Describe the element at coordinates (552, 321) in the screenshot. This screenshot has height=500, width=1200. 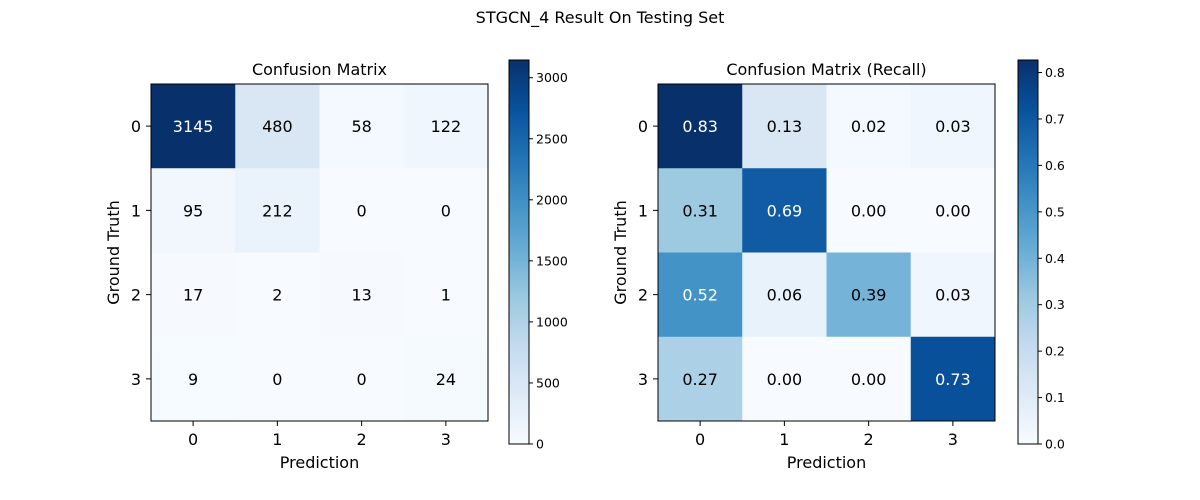
I see `colorbar-tick-label-2: 1000` at that location.